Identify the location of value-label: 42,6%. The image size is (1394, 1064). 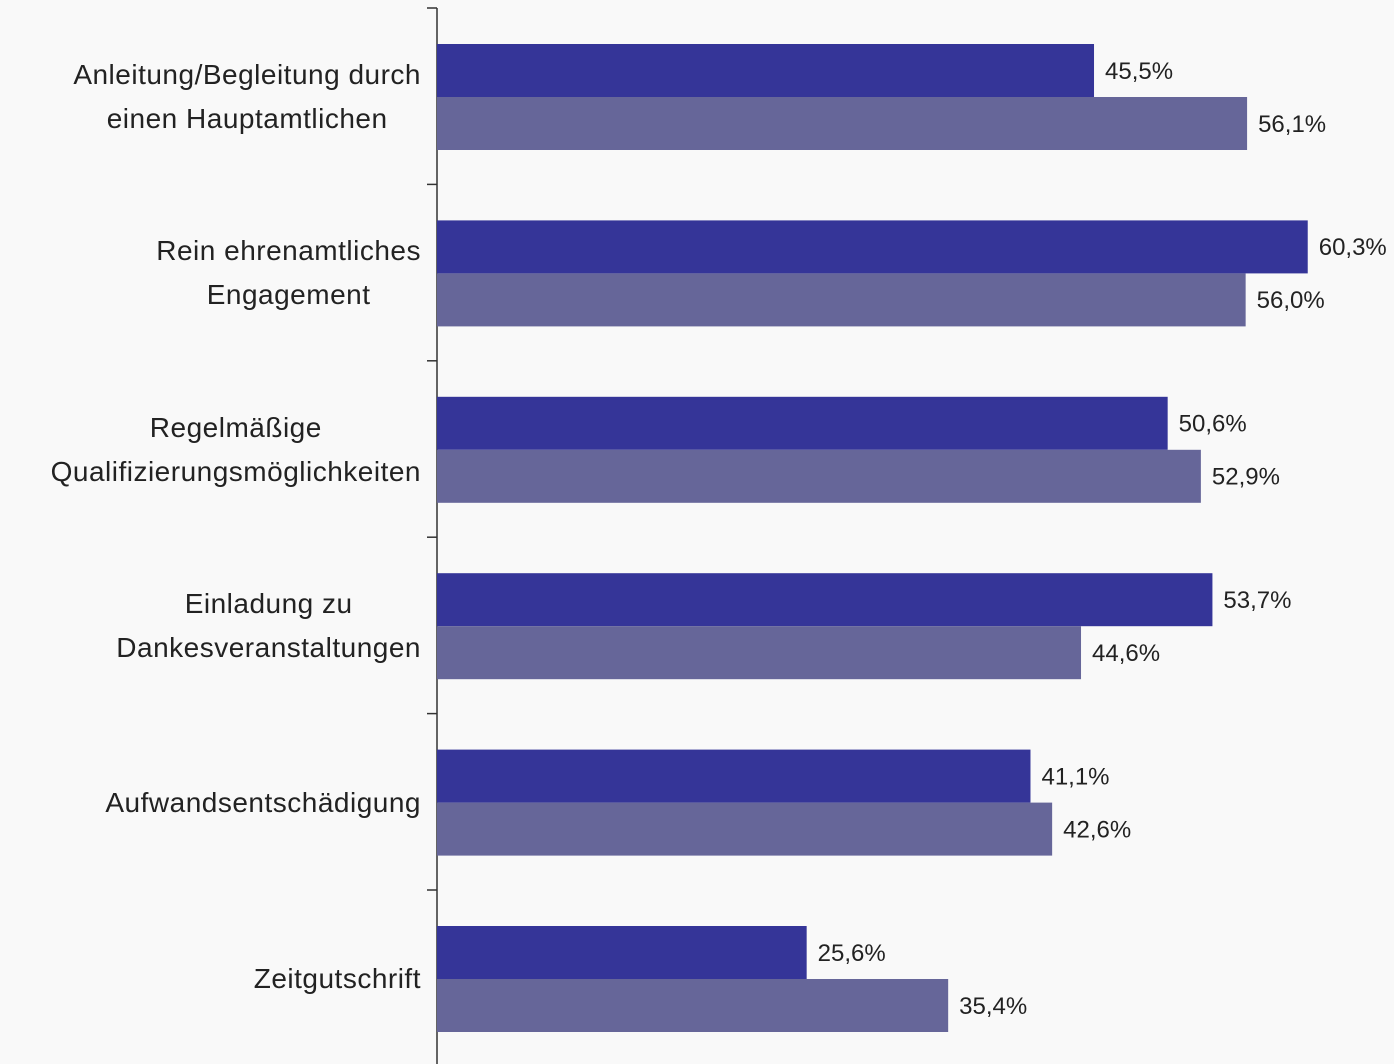
(1097, 829).